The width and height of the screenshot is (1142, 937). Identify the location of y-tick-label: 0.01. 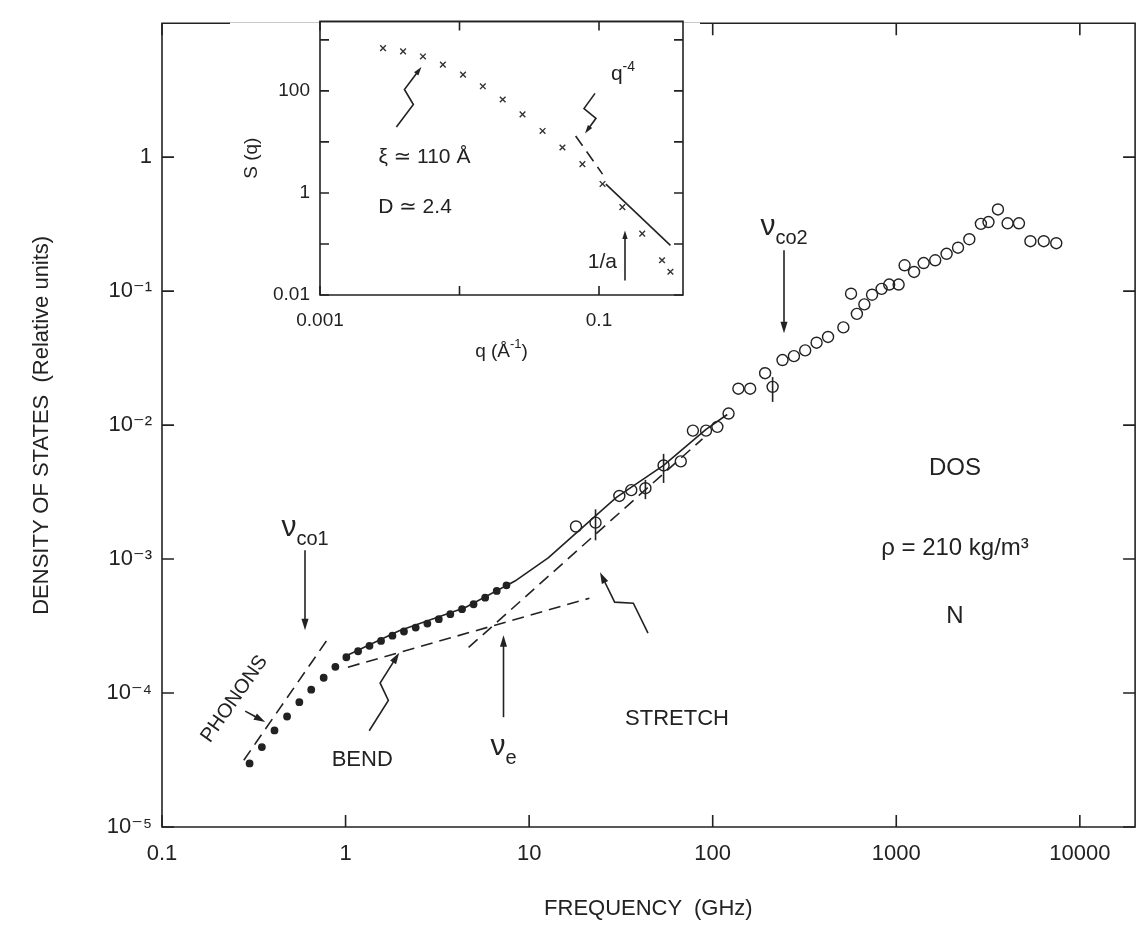
(291, 294).